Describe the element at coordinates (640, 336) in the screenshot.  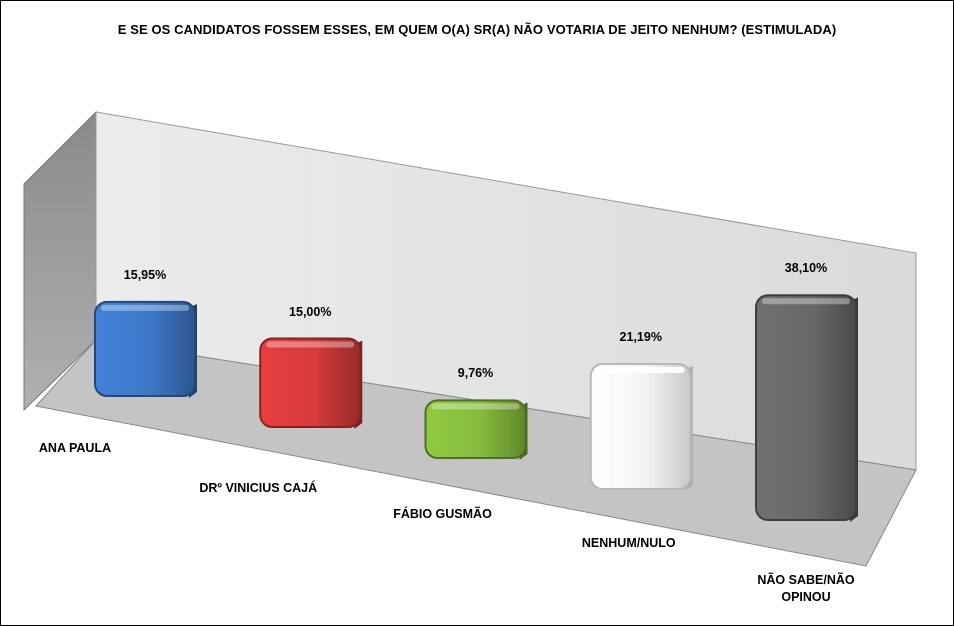
I see `value-label: 21,19%` at that location.